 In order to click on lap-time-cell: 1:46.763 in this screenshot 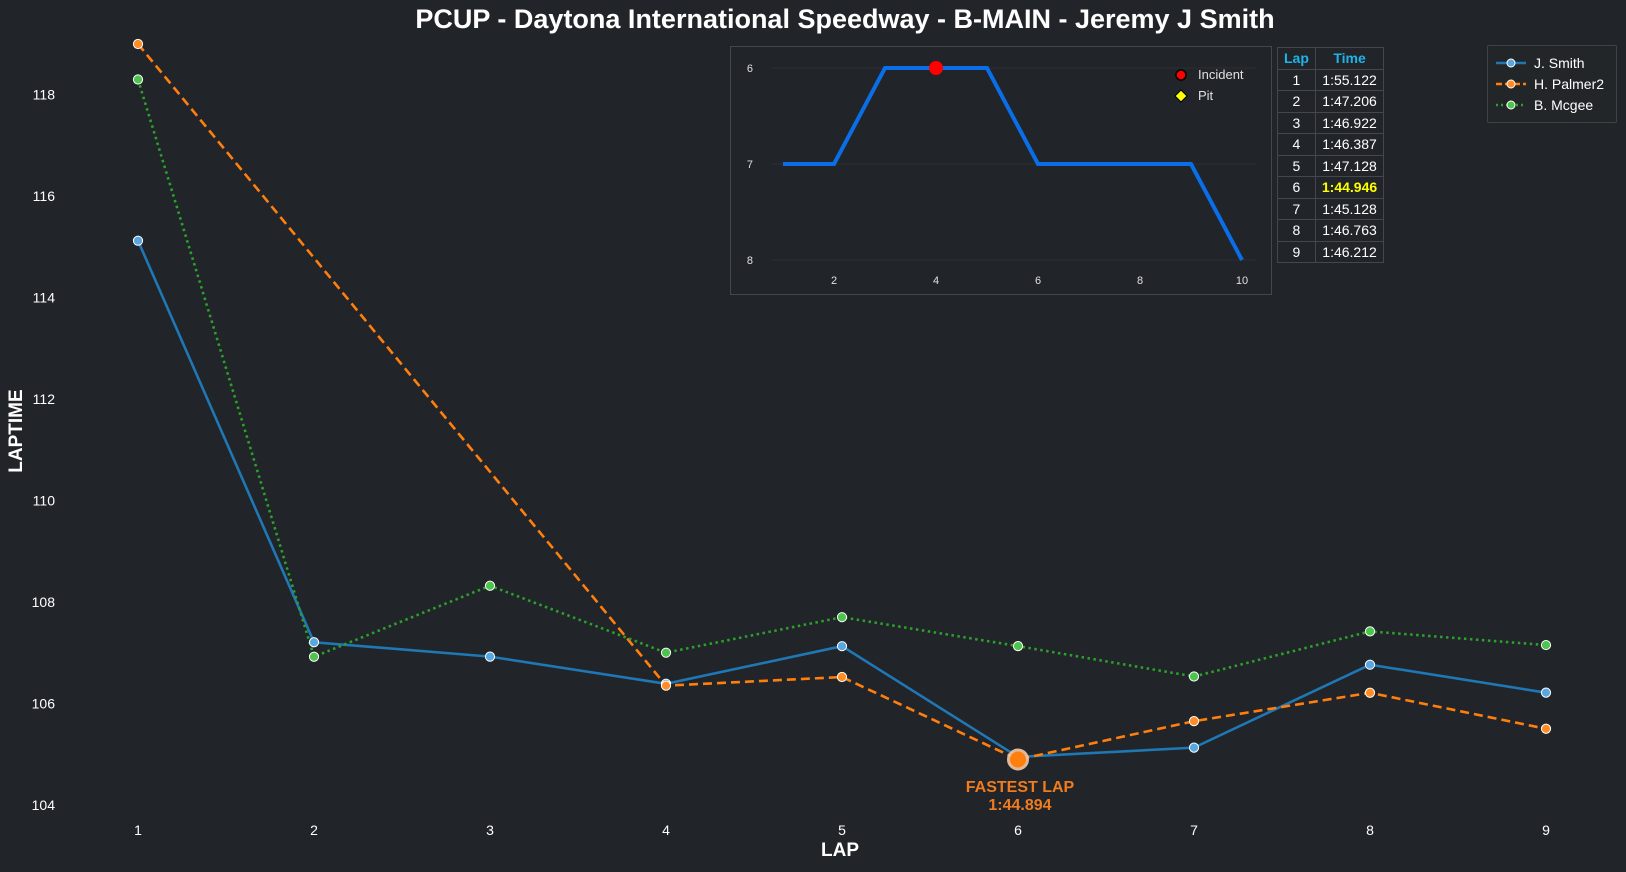, I will do `click(1349, 230)`.